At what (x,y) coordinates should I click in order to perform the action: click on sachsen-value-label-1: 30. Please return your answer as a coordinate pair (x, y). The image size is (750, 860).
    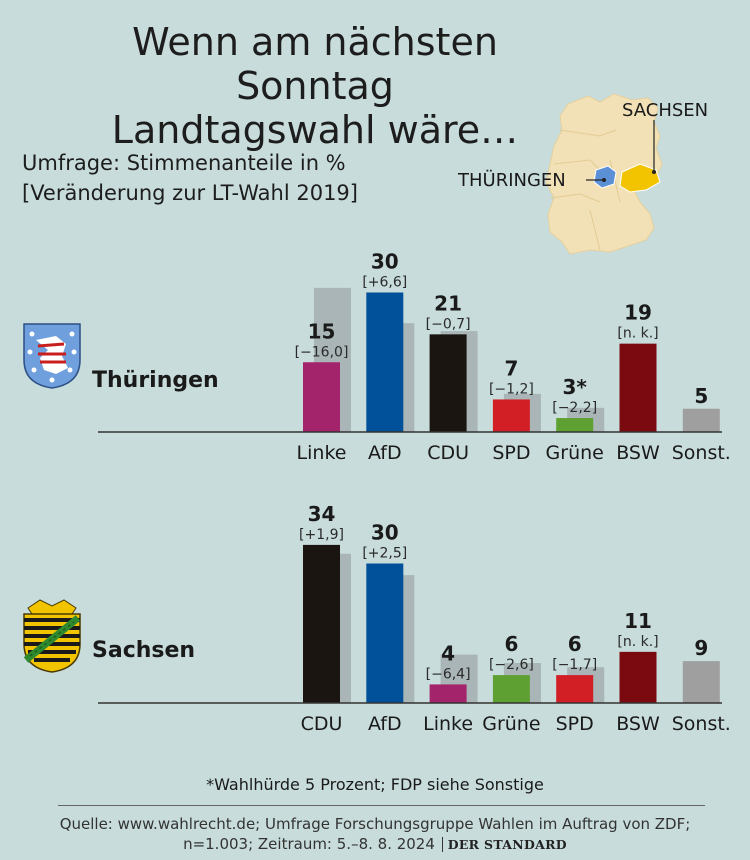
    Looking at the image, I should click on (385, 533).